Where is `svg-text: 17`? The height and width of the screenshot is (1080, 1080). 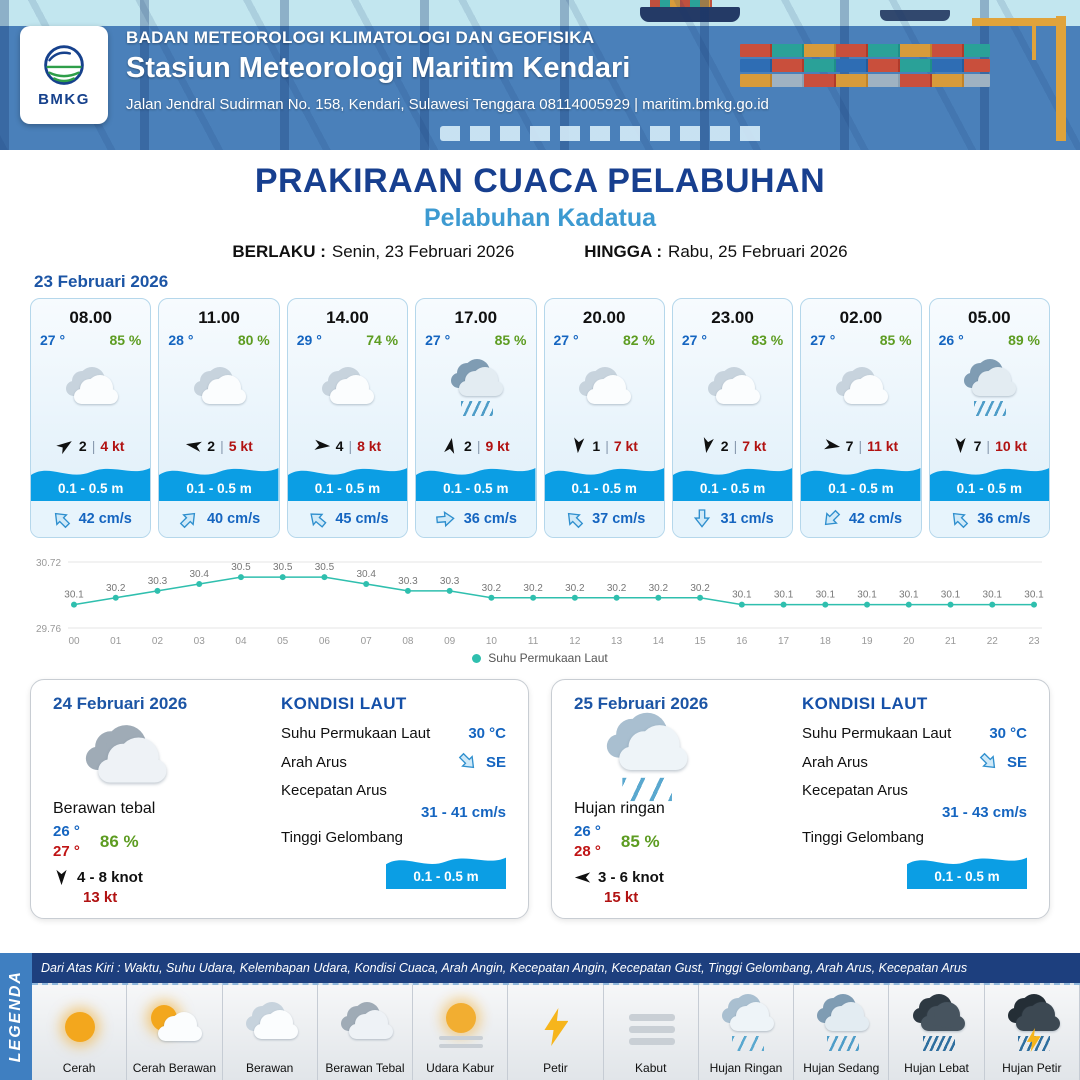
svg-text: 17 is located at coordinates (784, 641).